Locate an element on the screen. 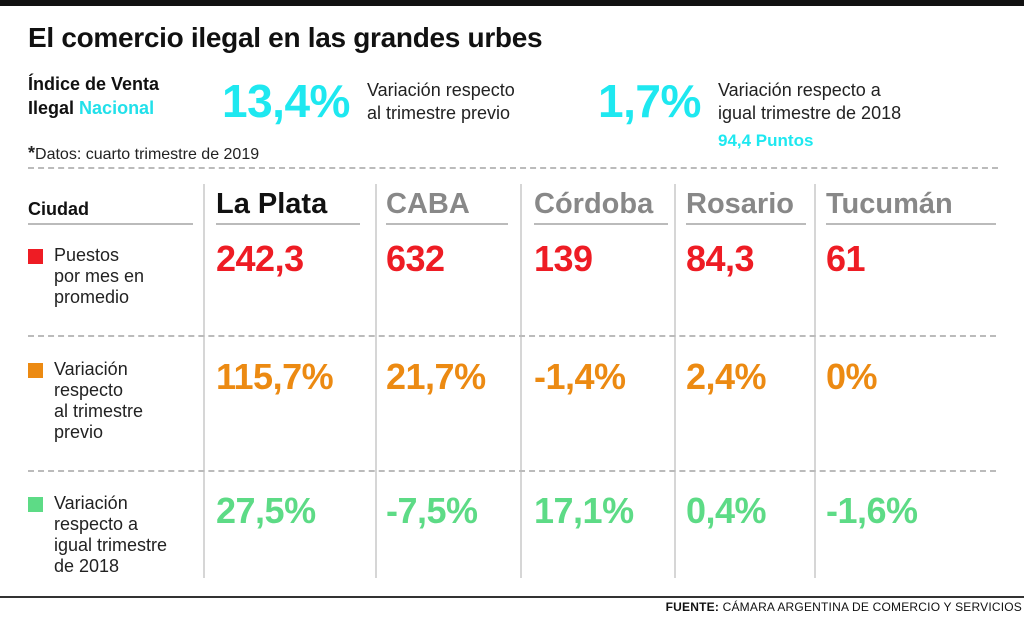 The height and width of the screenshot is (622, 1024). cell-trimestre-rosario: 2,4% is located at coordinates (726, 376).